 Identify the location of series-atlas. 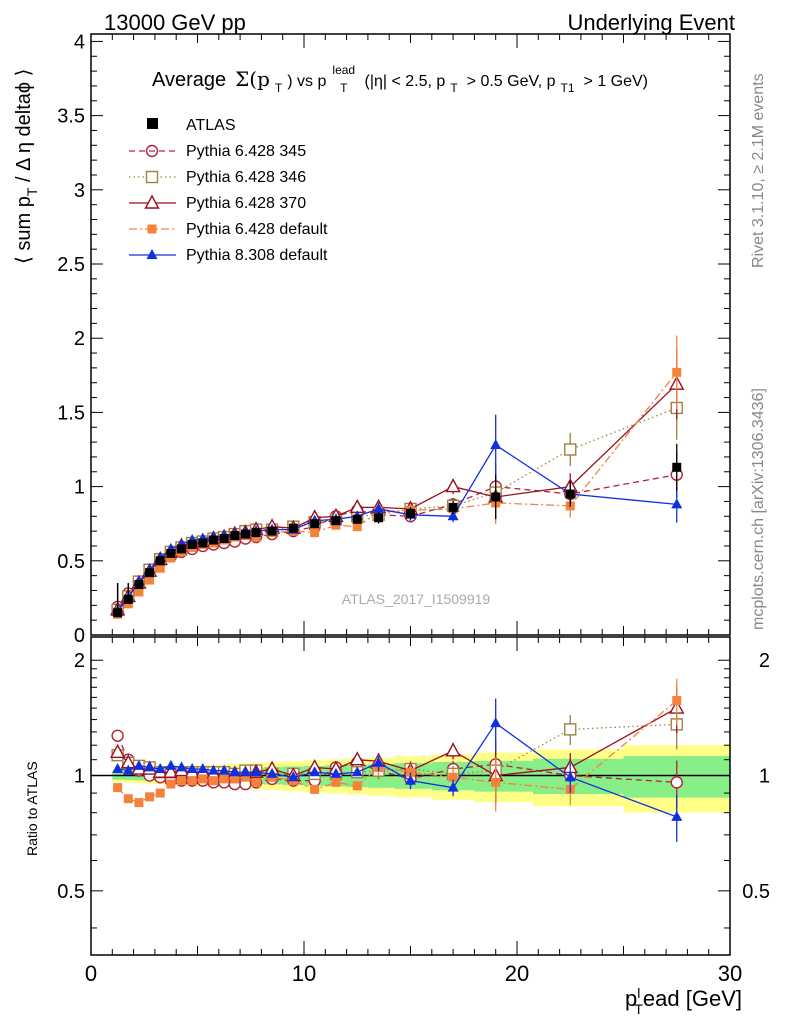
(397, 530).